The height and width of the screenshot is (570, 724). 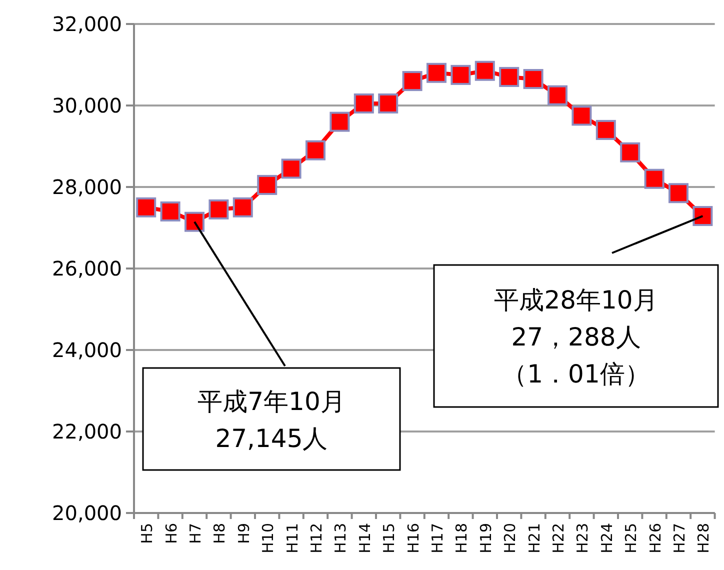 I want to click on y-tick-label: 26,000, so click(x=87, y=268).